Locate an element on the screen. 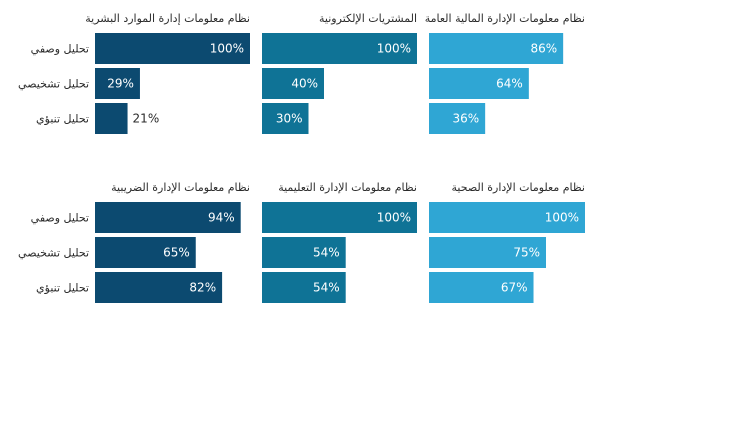  data-label: 64% is located at coordinates (509, 84).